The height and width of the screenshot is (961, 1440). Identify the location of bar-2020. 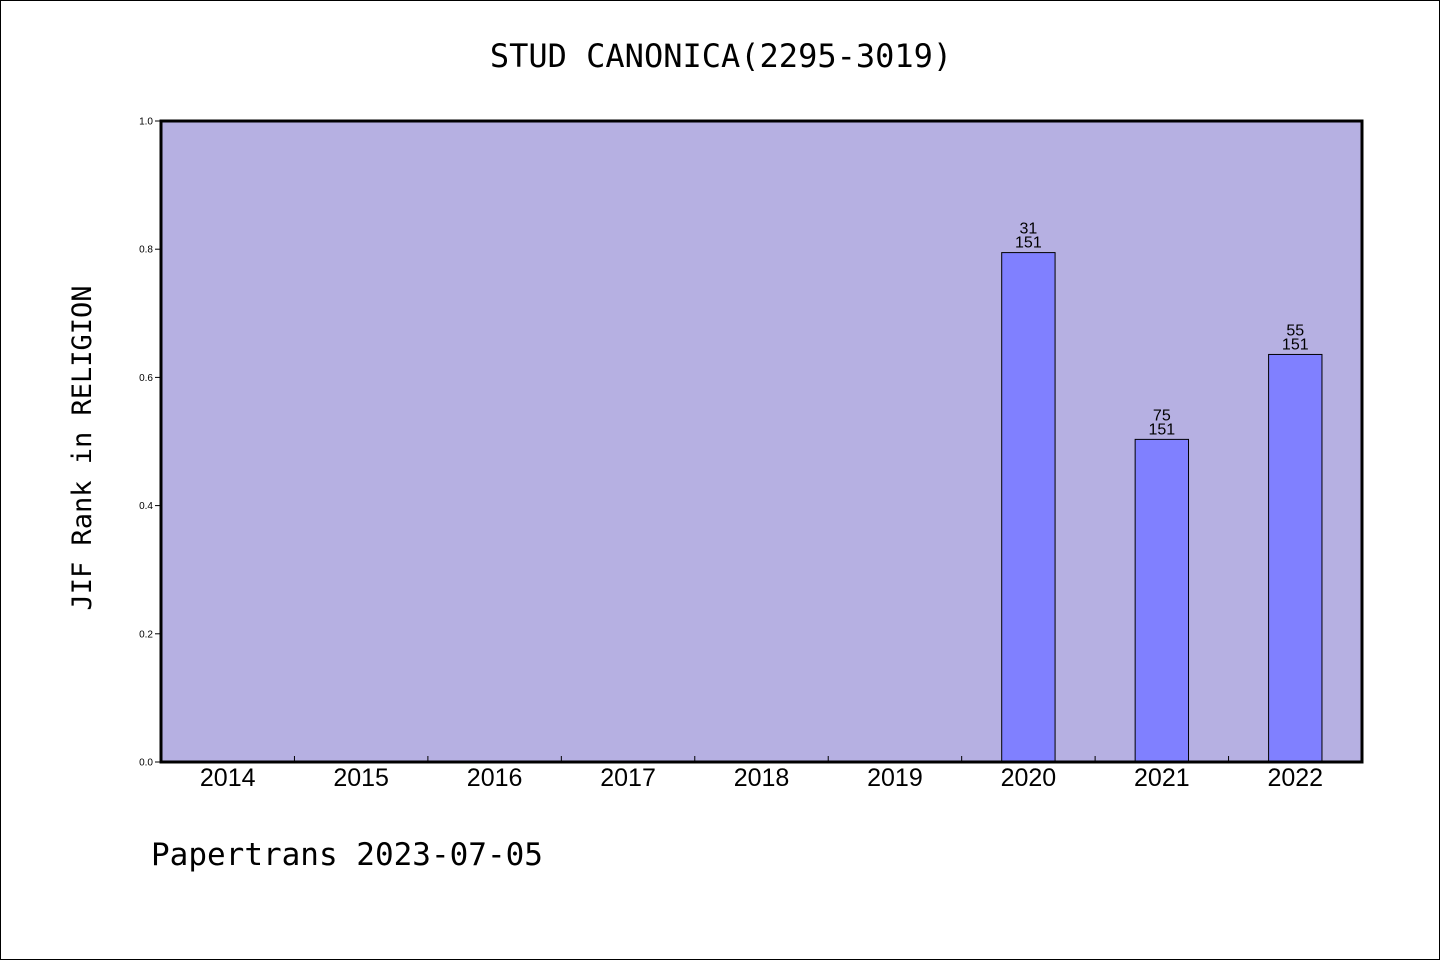
(1028, 507).